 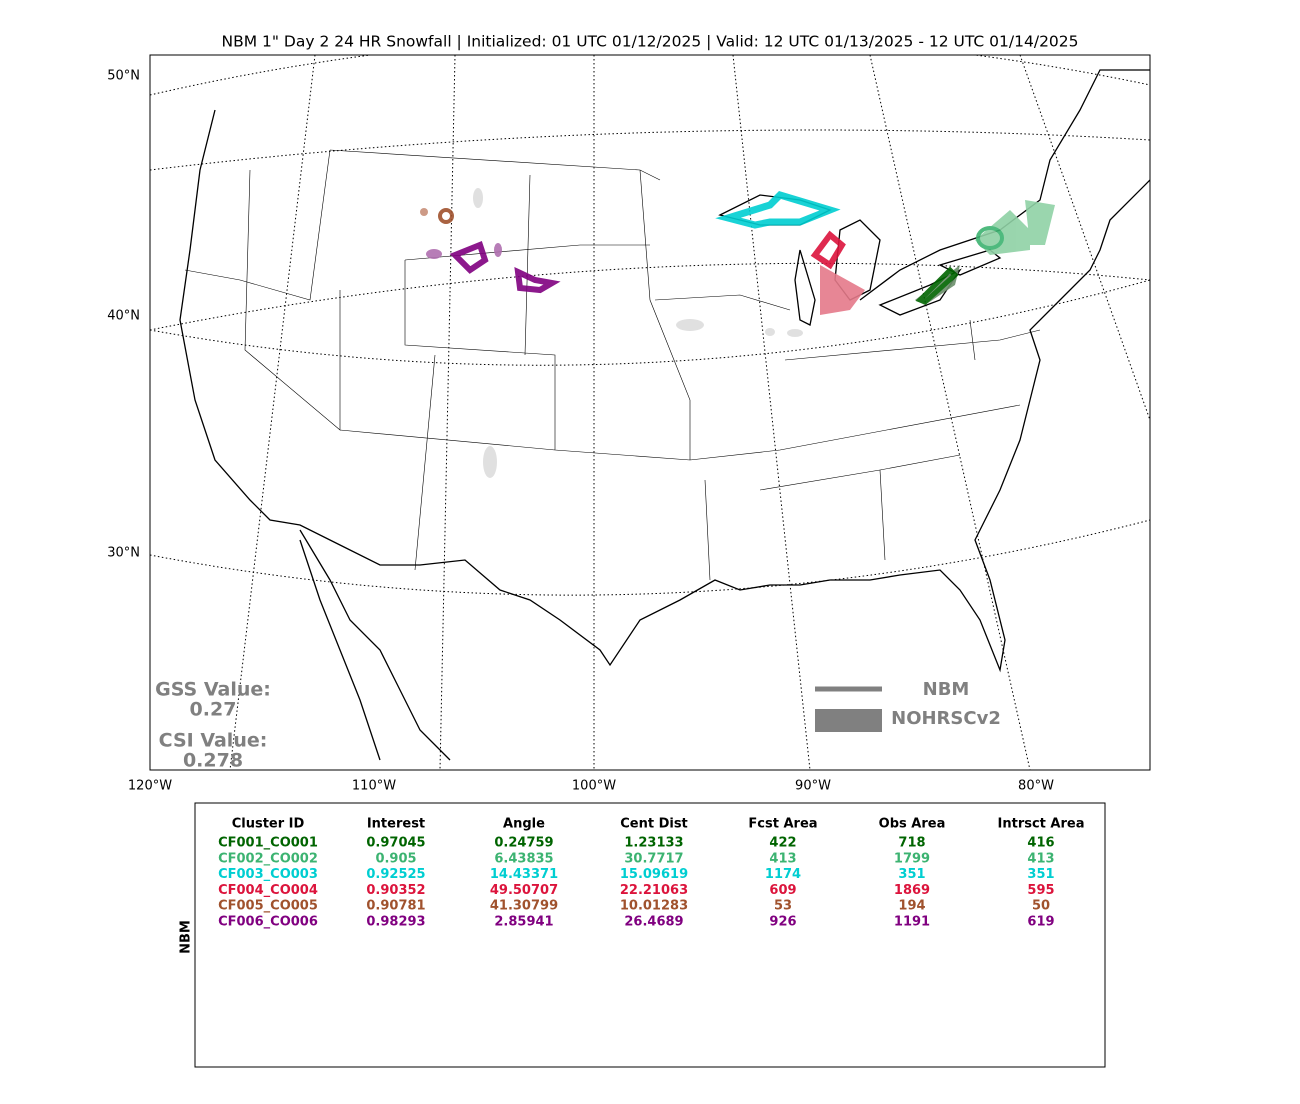 I want to click on csi-value: 0.278, so click(x=213, y=761).